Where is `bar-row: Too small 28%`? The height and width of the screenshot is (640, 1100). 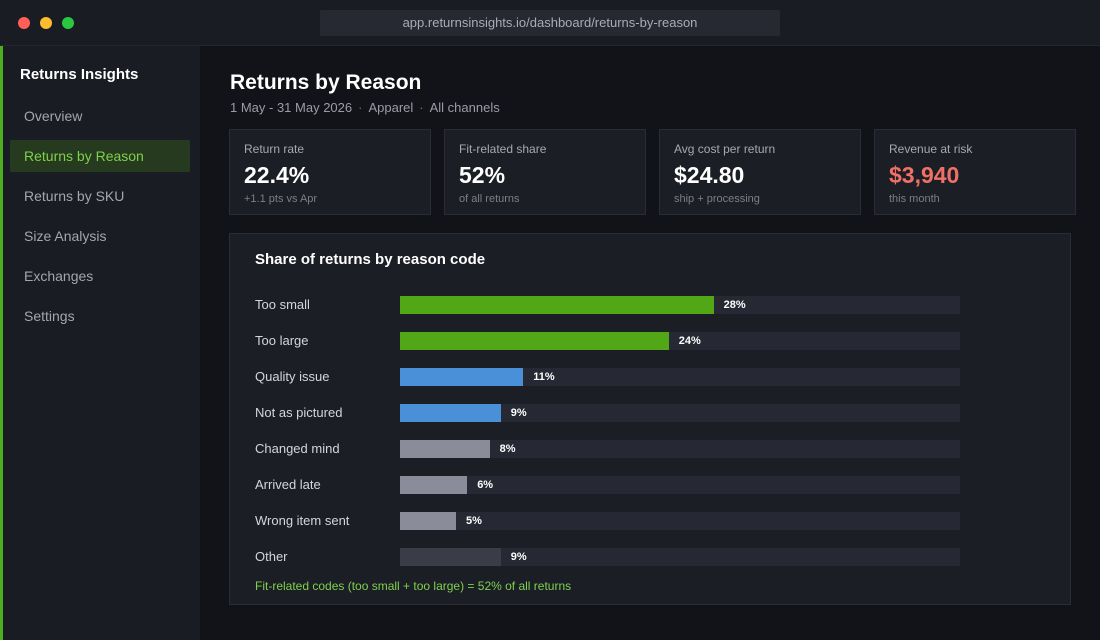 bar-row: Too small 28% is located at coordinates (650, 305).